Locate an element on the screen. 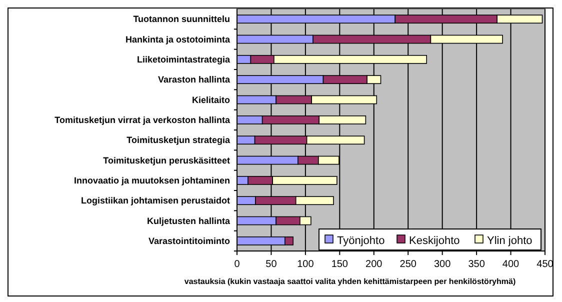 The width and height of the screenshot is (562, 302). legend-label: Työnjohto is located at coordinates (361, 241).